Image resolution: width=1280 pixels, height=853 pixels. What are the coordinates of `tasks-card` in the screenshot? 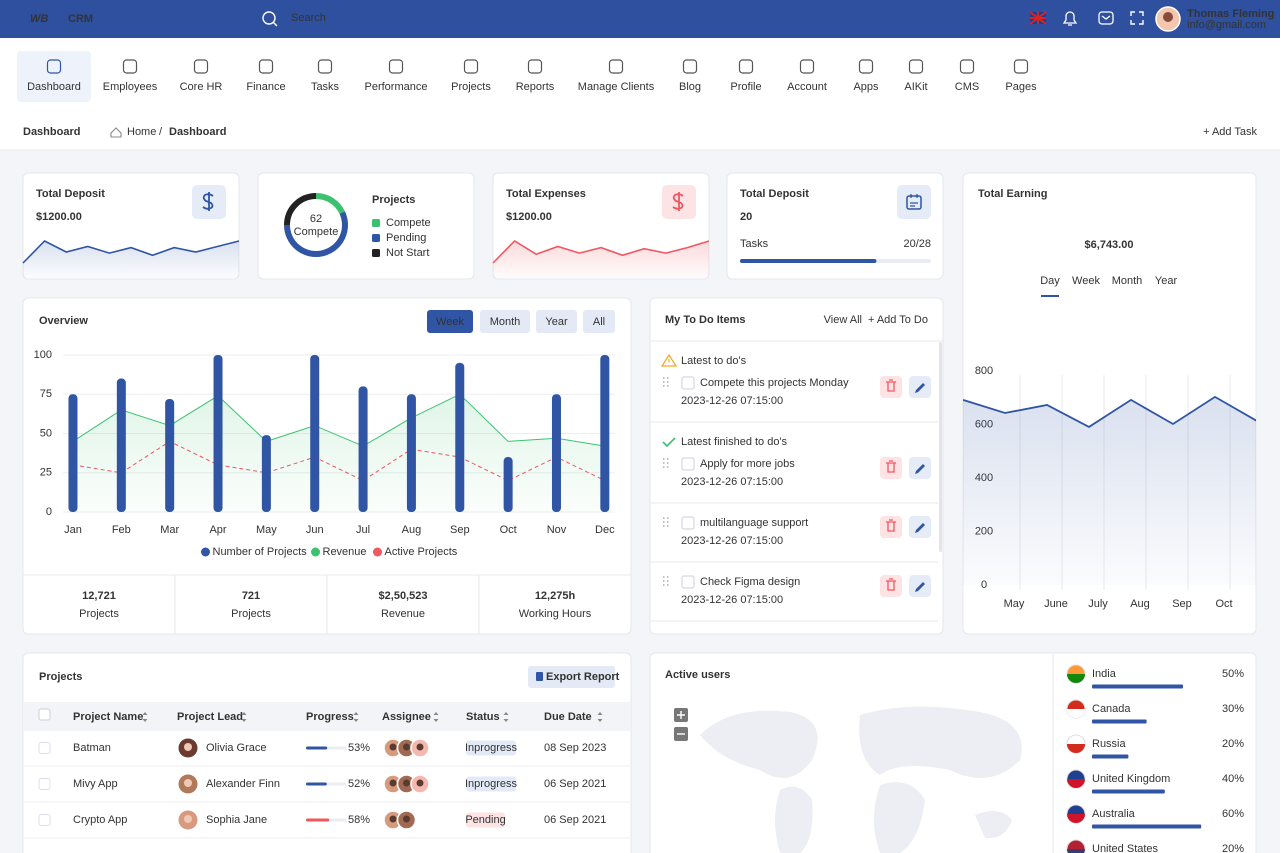 It's located at (835, 226).